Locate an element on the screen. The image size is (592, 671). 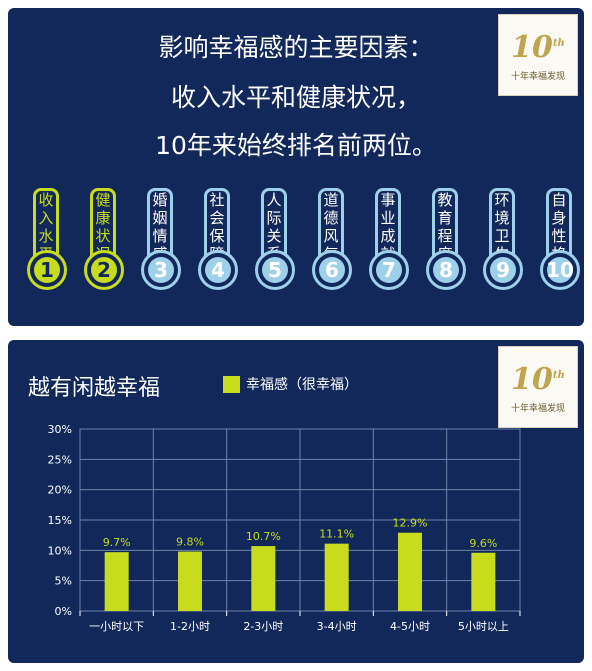
headline-line-2: 收入水平和健康状况， is located at coordinates (295, 97).